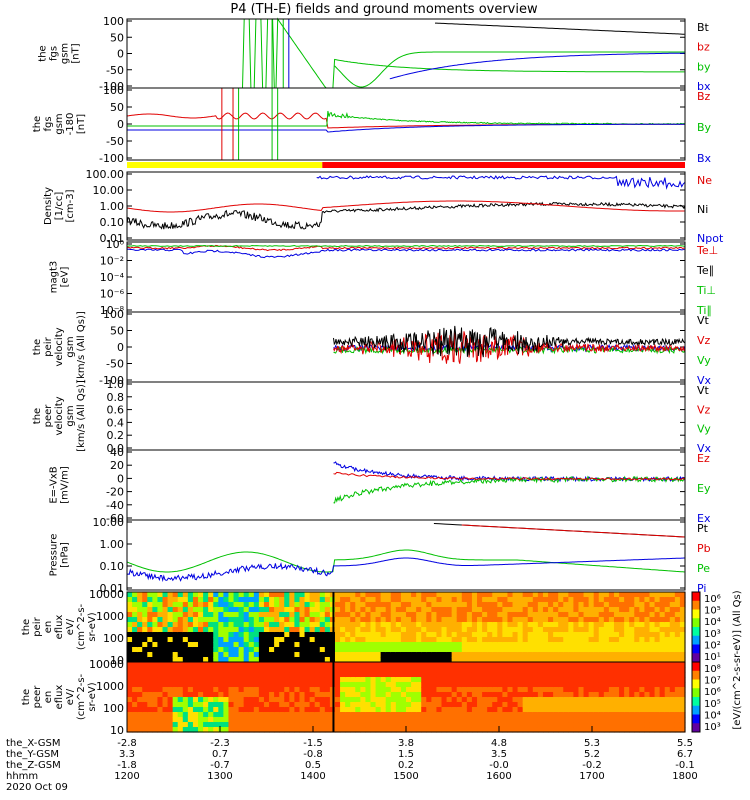 Image resolution: width=750 pixels, height=800 pixels. What do you see at coordinates (112, 277) in the screenshot?
I see `y-tick-label: 10⁻⁴` at bounding box center [112, 277].